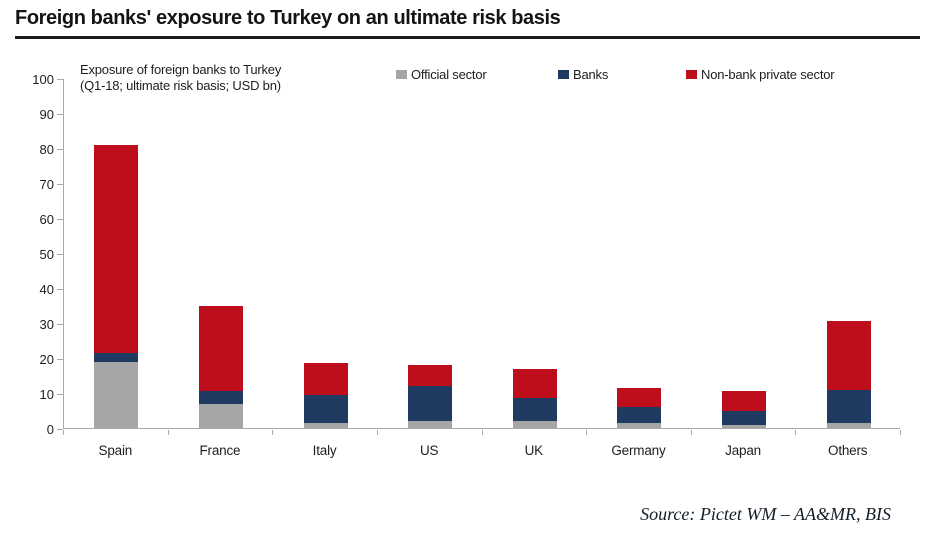 This screenshot has height=544, width=933. I want to click on title-rule, so click(467, 37).